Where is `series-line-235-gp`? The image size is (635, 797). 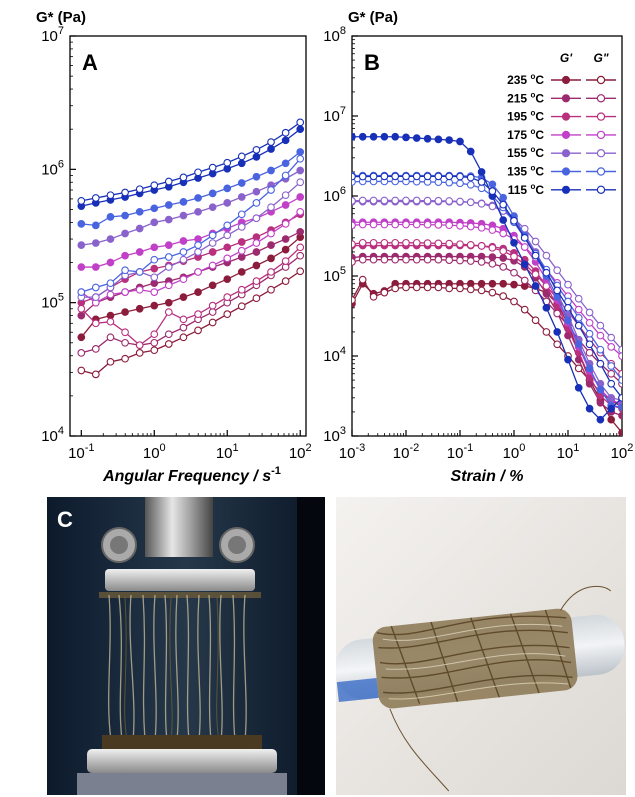 series-line-235-gp is located at coordinates (190, 287).